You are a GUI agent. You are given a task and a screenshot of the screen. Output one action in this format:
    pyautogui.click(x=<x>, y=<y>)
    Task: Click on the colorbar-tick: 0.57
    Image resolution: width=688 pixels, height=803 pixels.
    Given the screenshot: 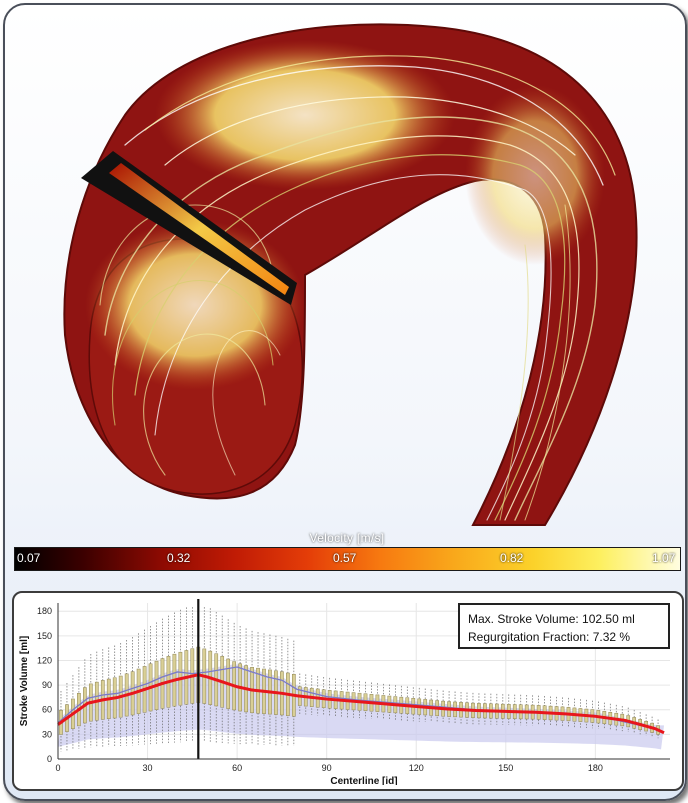 What is the action you would take?
    pyautogui.click(x=345, y=558)
    